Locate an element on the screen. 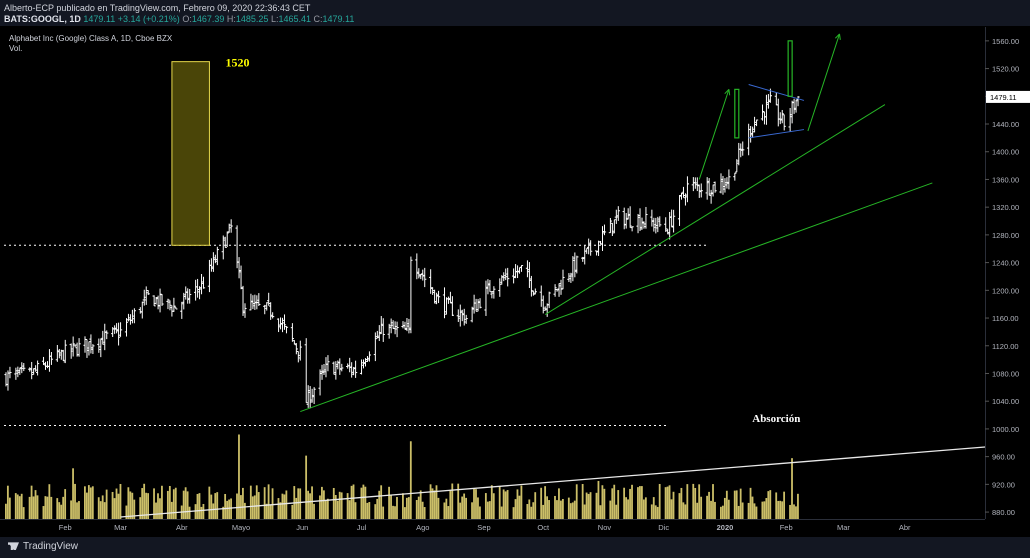  projection-arrow-2-head is located at coordinates (840, 36).